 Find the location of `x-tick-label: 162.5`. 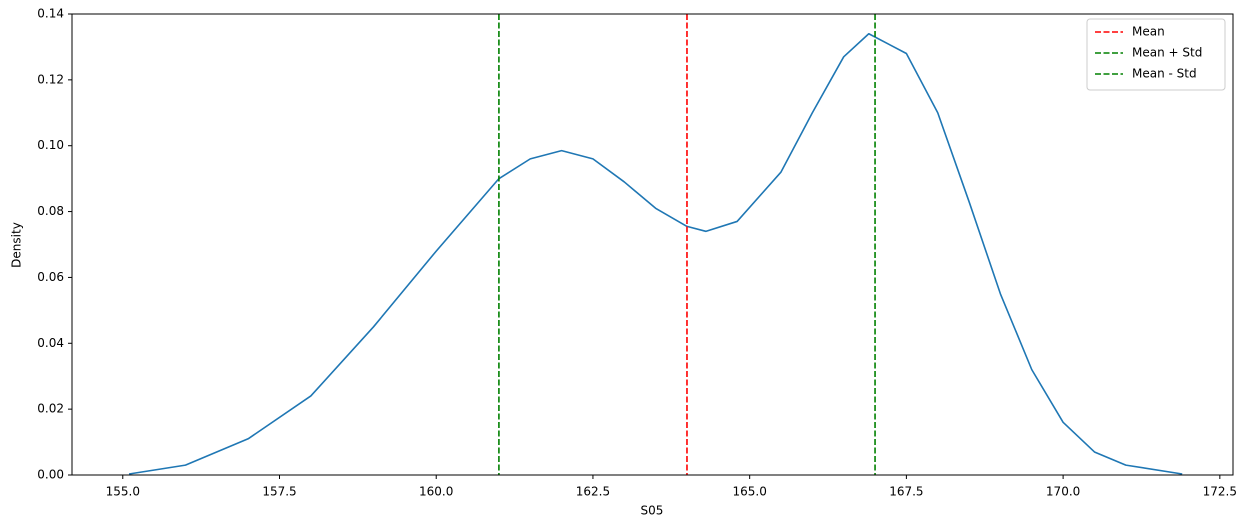

x-tick-label: 162.5 is located at coordinates (593, 492).